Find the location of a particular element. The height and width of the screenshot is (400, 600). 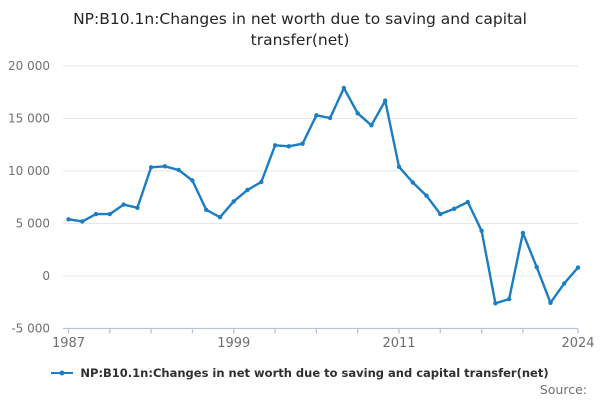

y-axis-tick-label: 15 000 is located at coordinates (29, 119).